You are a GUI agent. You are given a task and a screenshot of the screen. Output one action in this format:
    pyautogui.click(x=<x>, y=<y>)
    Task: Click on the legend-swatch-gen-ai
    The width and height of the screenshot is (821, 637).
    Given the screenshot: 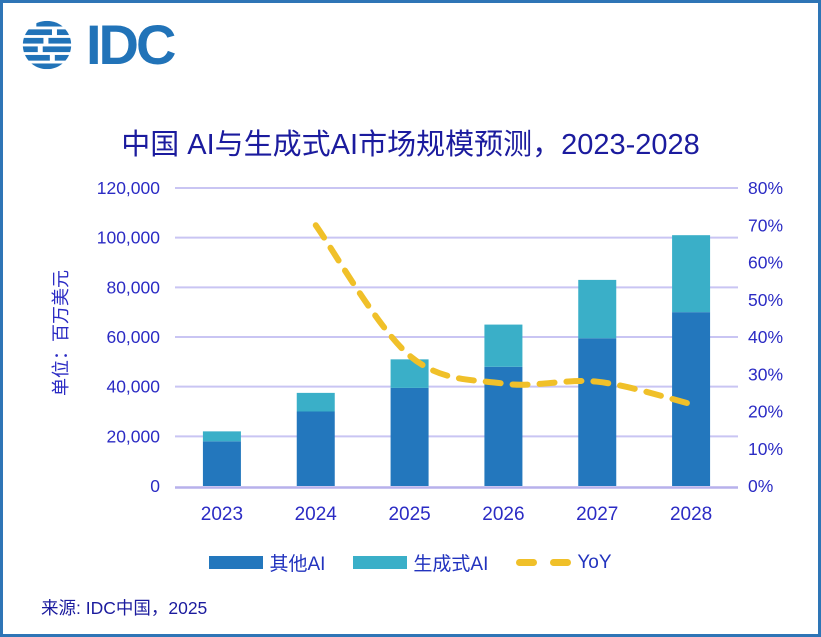 What is the action you would take?
    pyautogui.click(x=380, y=562)
    